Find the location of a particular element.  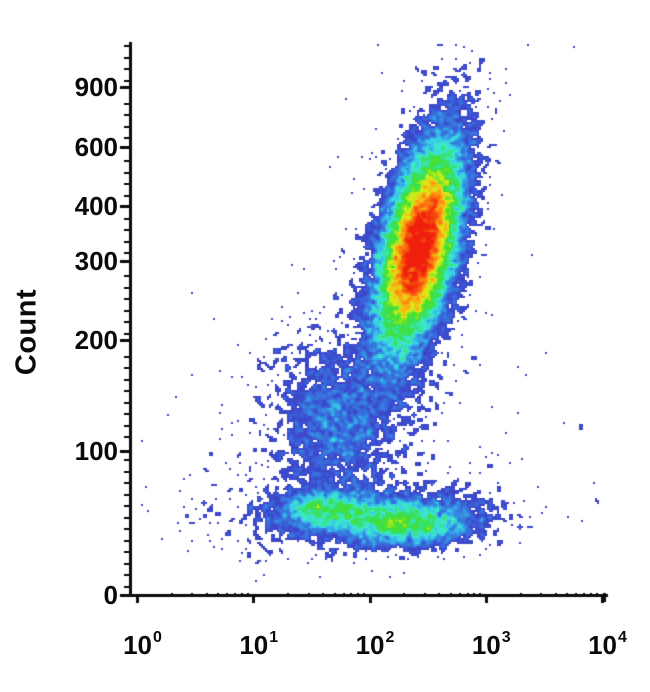

y-tick-label: 900 is located at coordinates (96, 87).